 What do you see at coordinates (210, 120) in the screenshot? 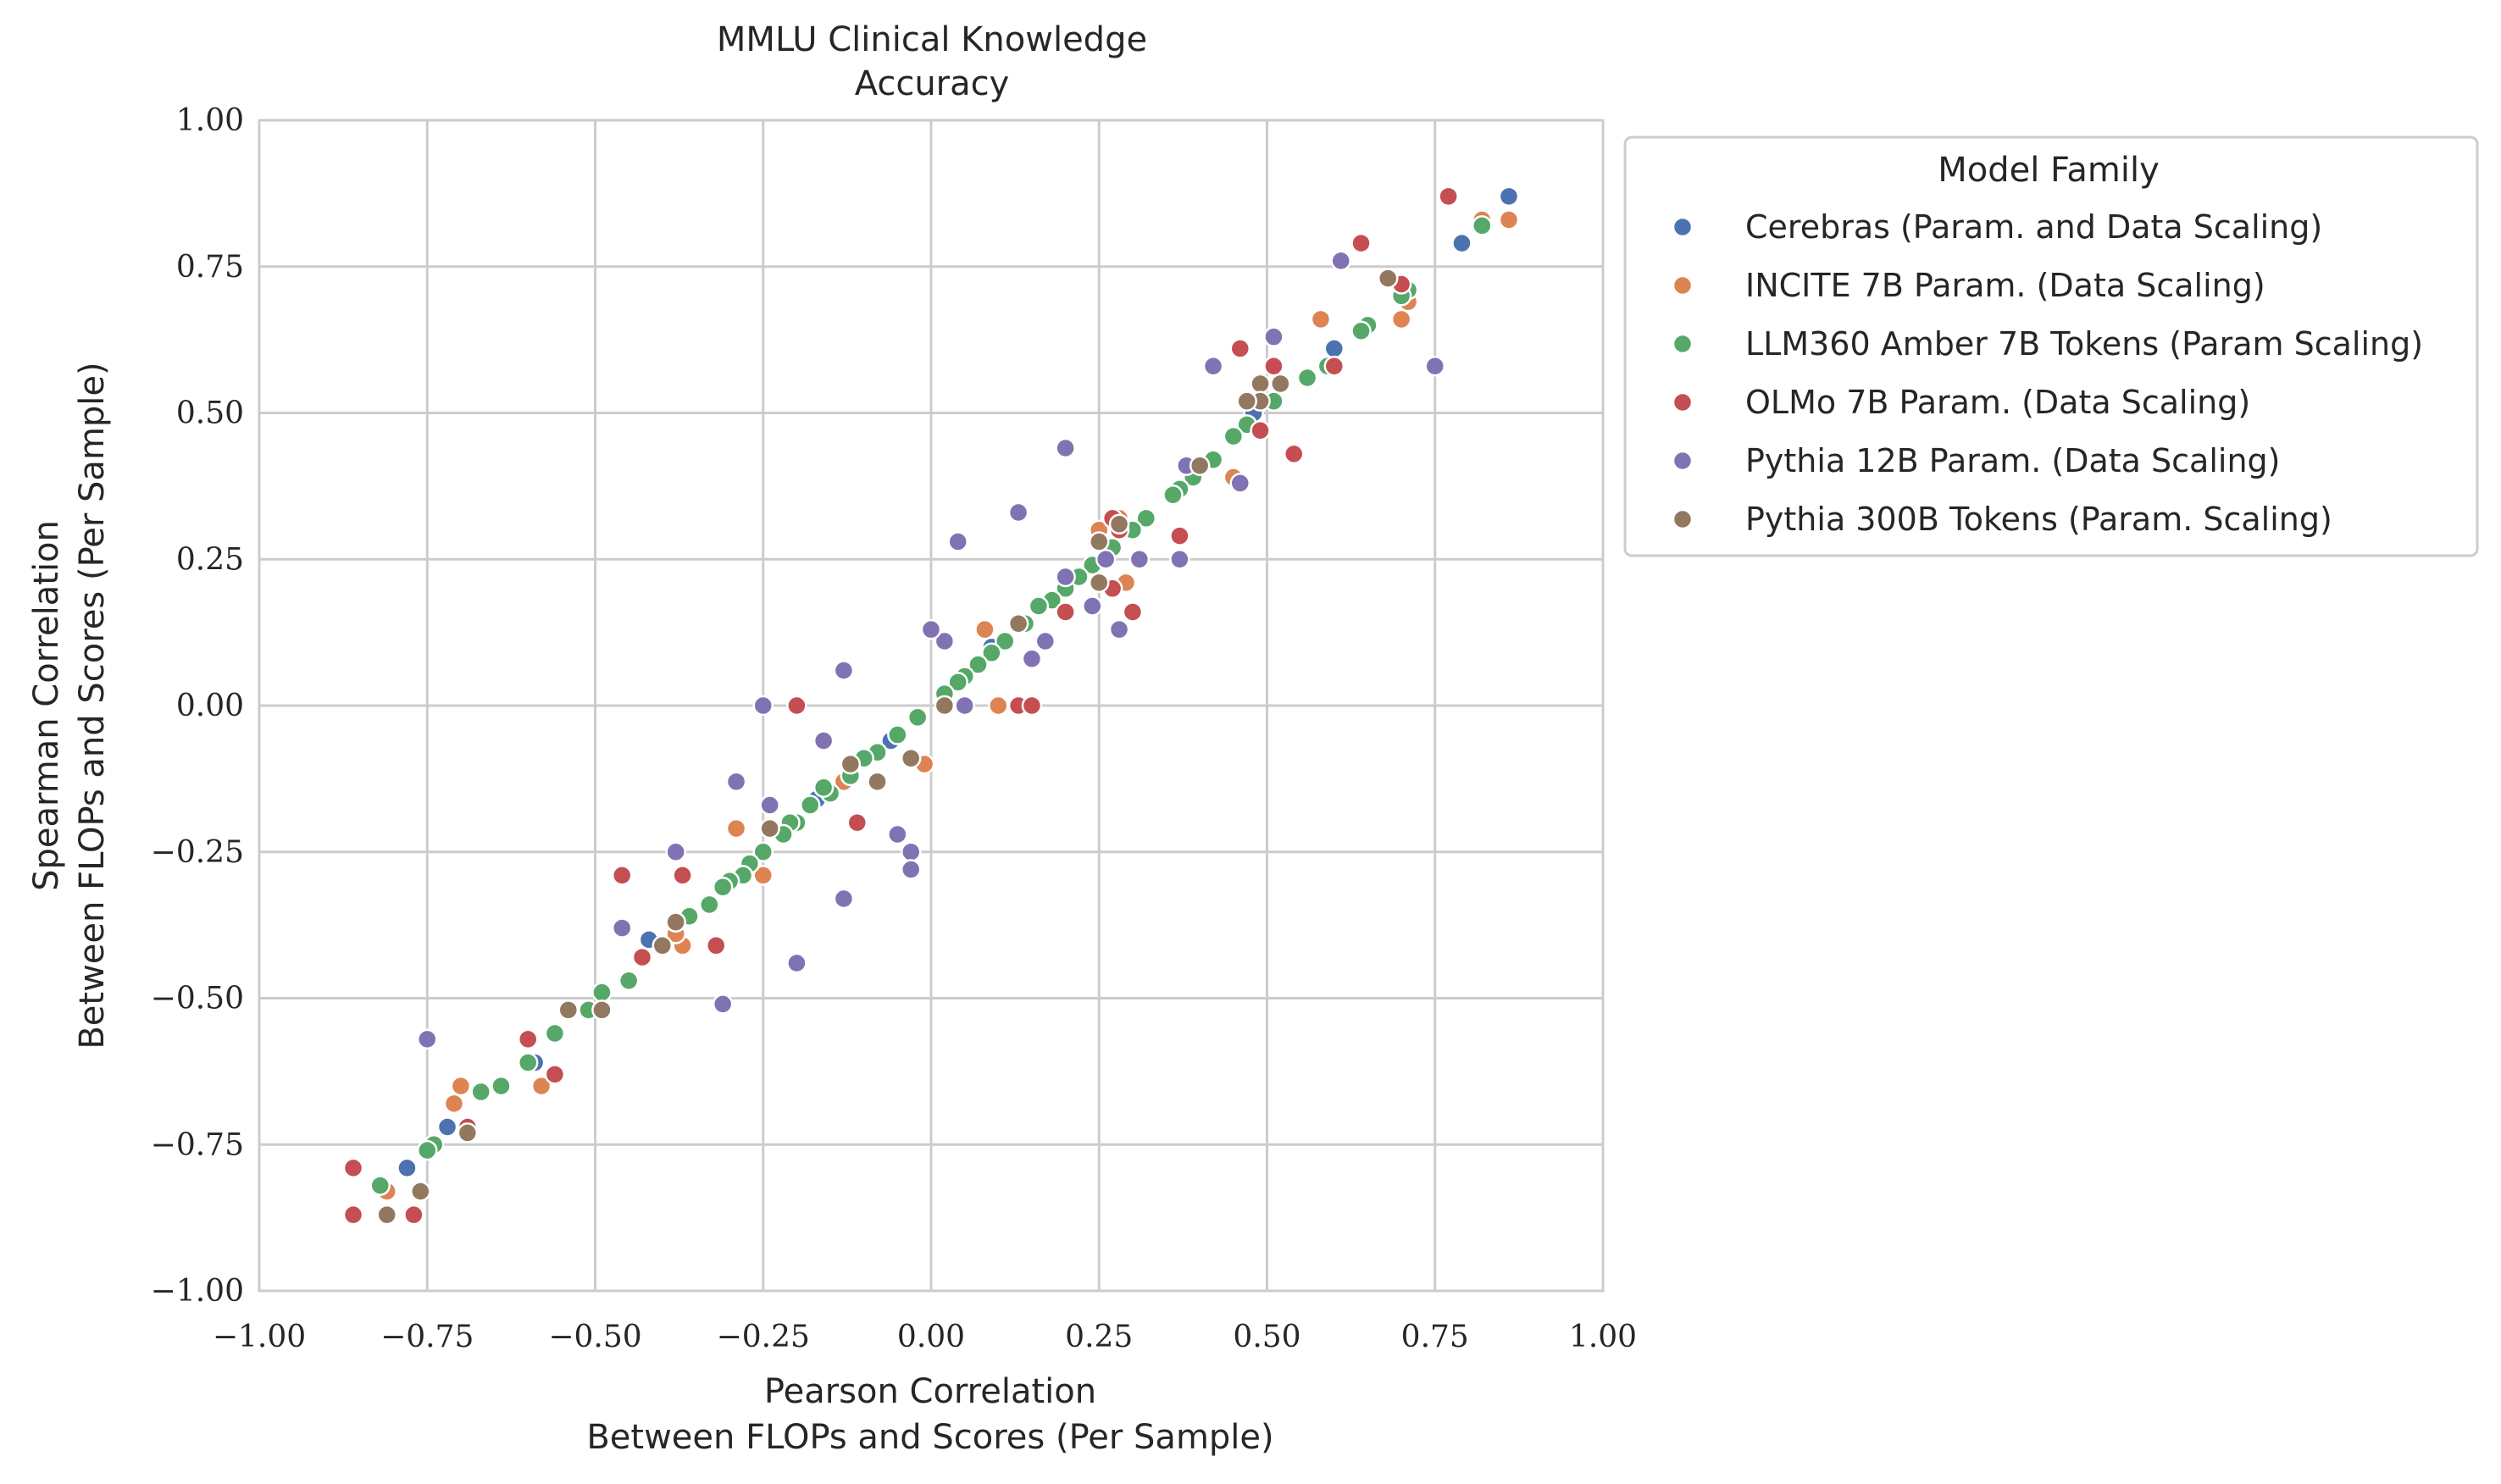
I see `y-tick-label: 1.00` at bounding box center [210, 120].